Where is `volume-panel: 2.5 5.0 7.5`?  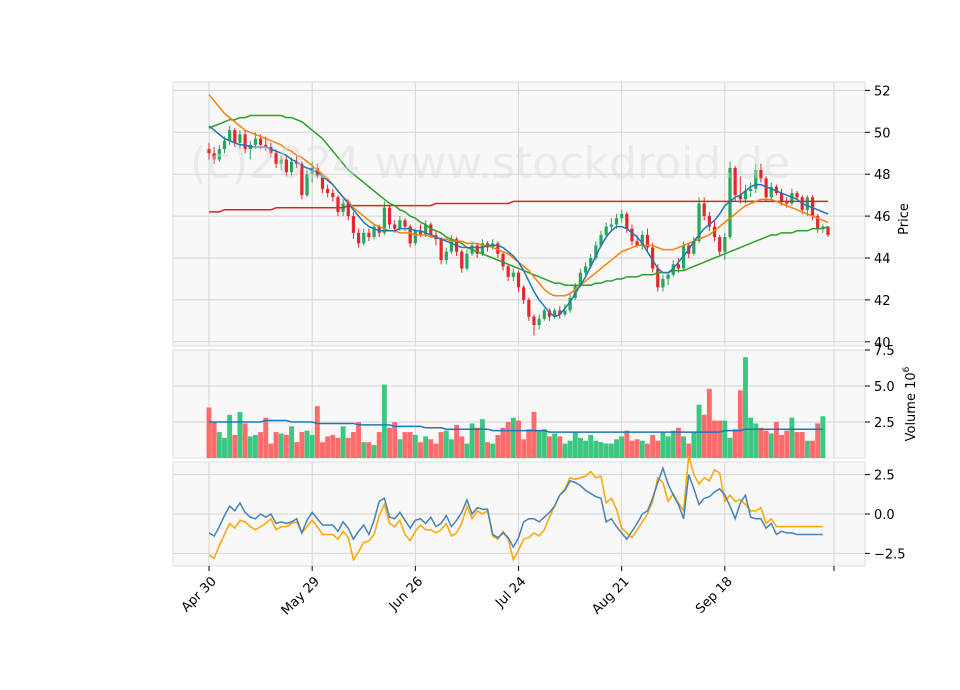
volume-panel: 2.5 5.0 7.5 is located at coordinates (533, 401).